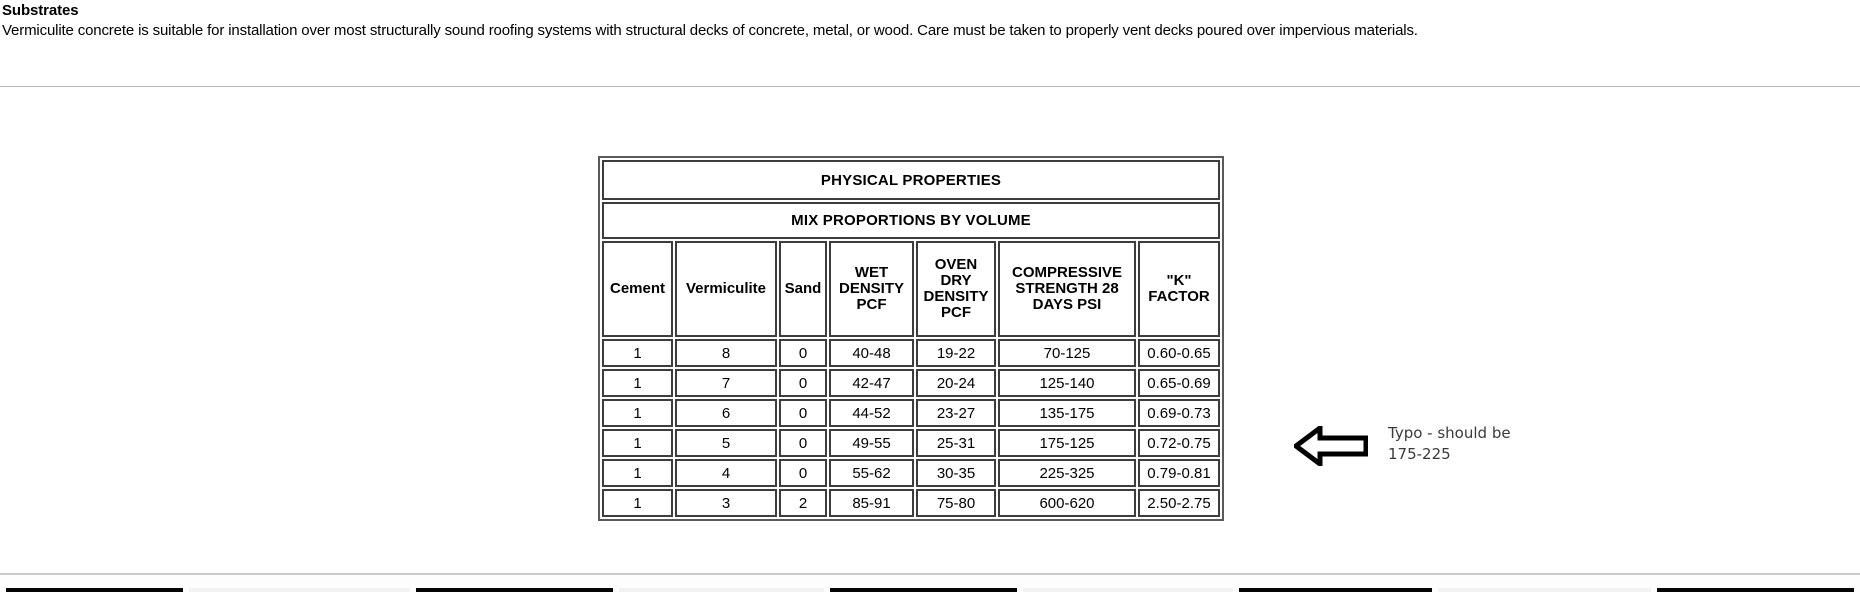 This screenshot has height=592, width=1860. I want to click on column-header-k-factor: "K" FACTOR, so click(1179, 289).